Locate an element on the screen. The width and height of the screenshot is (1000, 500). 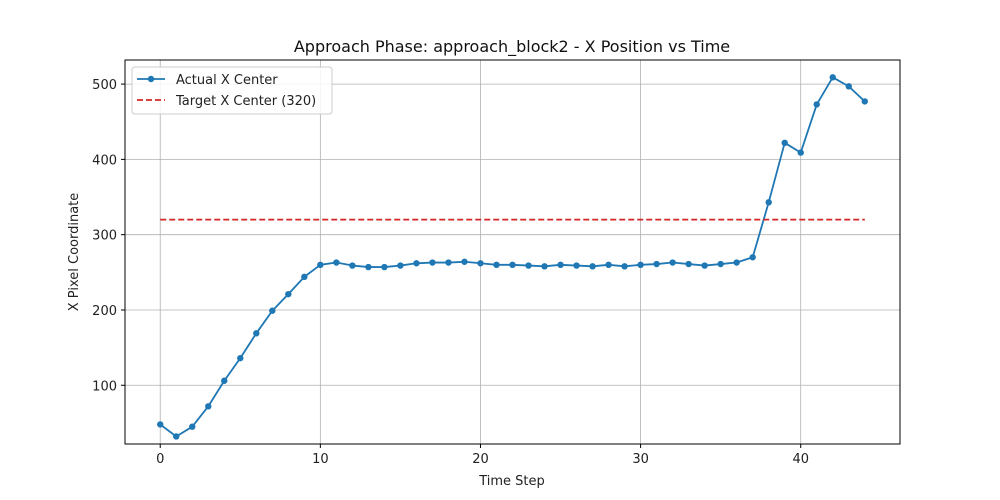
legend-label-target: Target X Center (320) is located at coordinates (245, 101).